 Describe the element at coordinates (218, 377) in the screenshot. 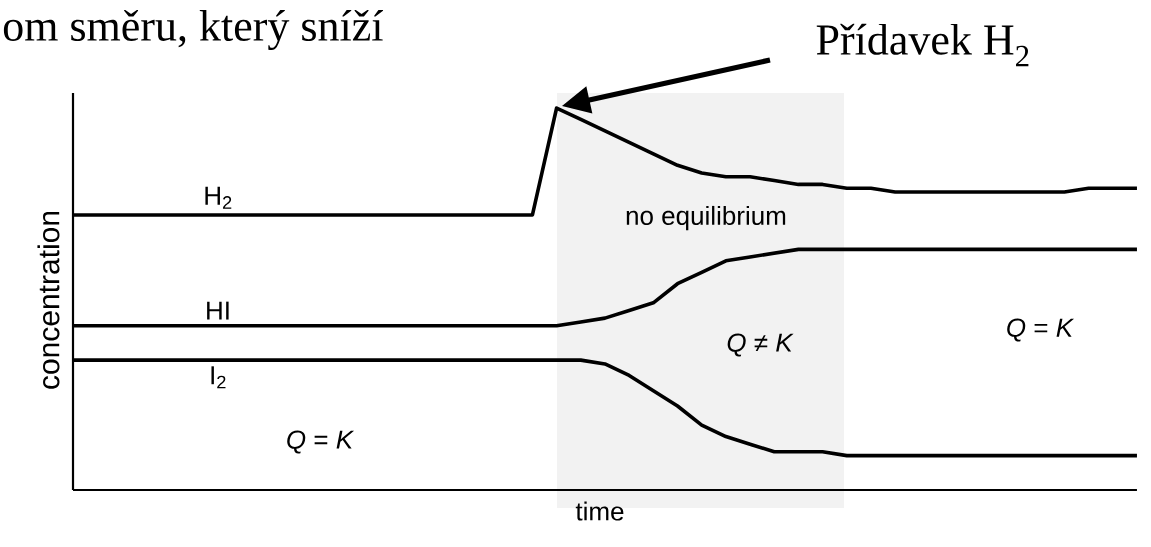

I see `series-label: I$_{2}$` at that location.